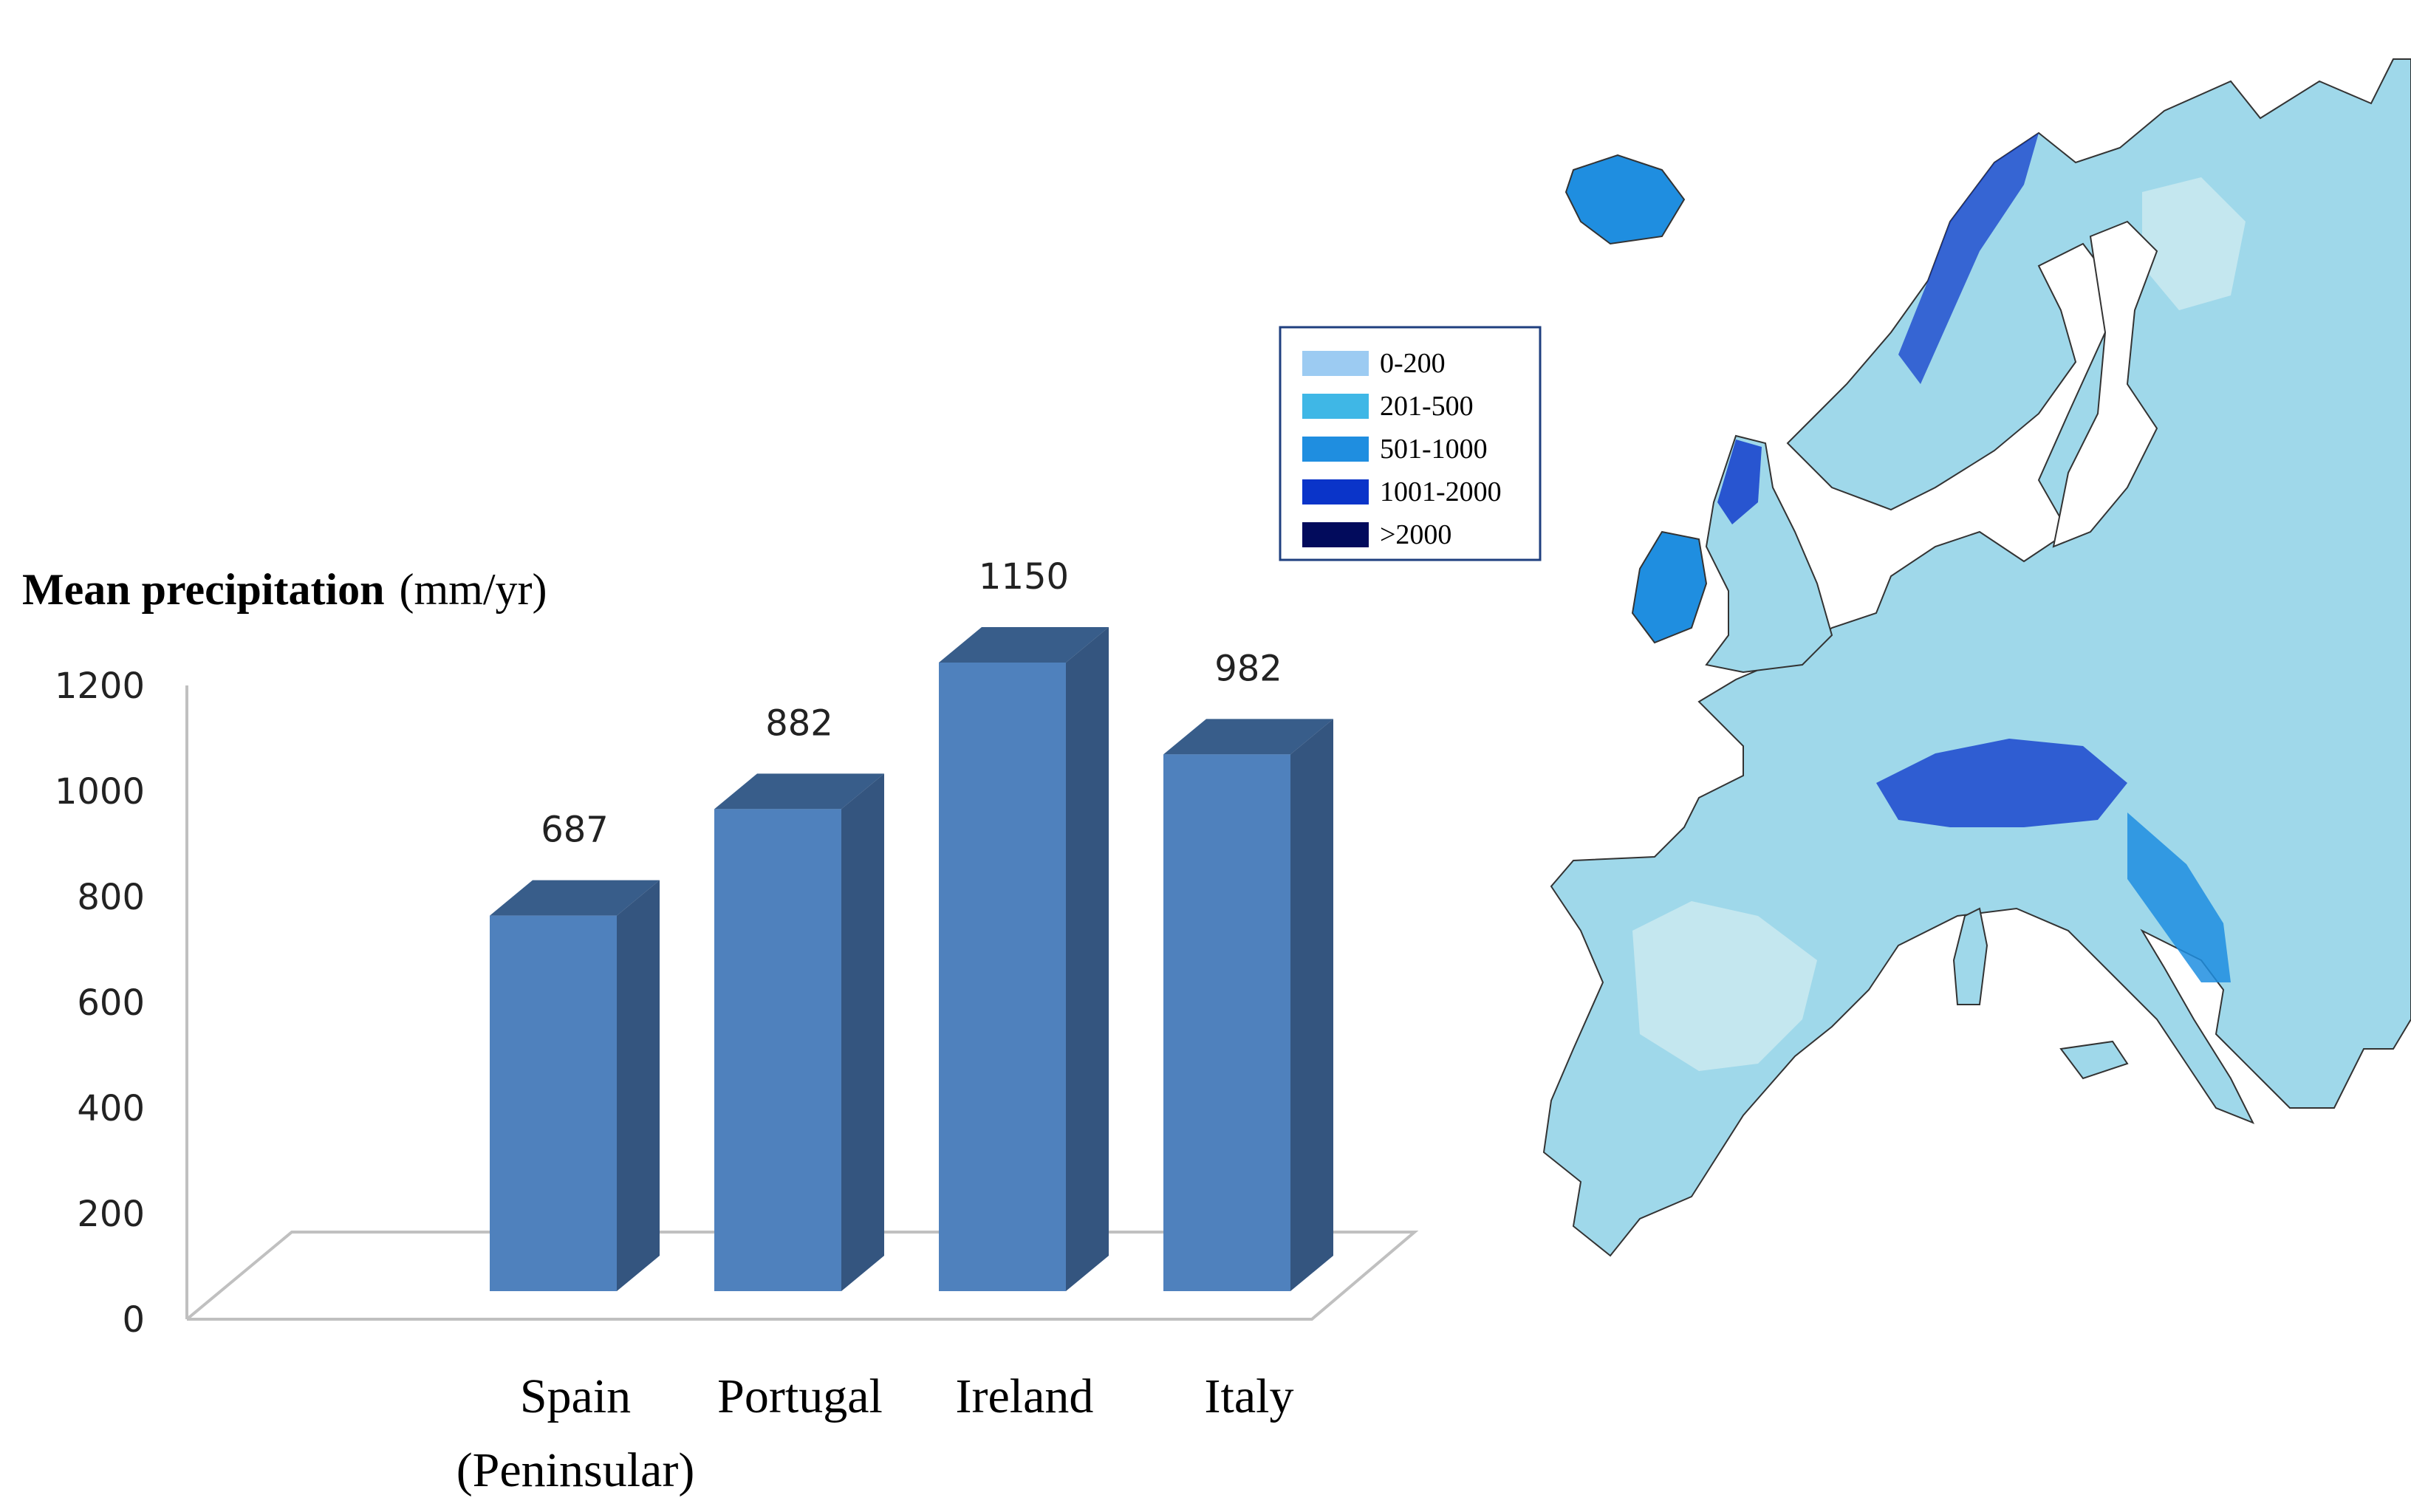 The width and height of the screenshot is (2411, 1512). Describe the element at coordinates (1025, 1396) in the screenshot. I see `x-tick-label: Ireland` at that location.